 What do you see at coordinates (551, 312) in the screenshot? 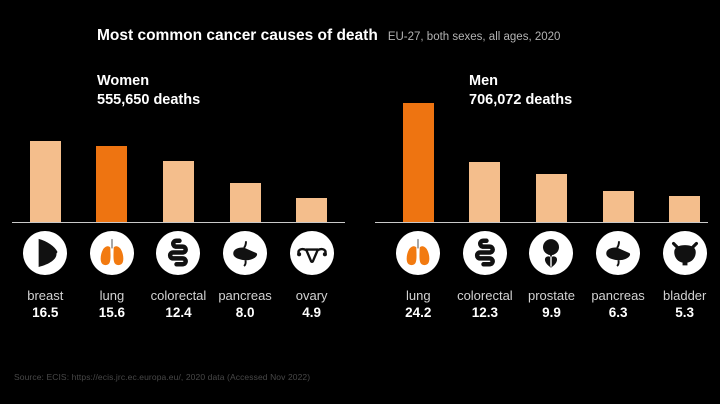
I see `value-label: 9.9` at bounding box center [551, 312].